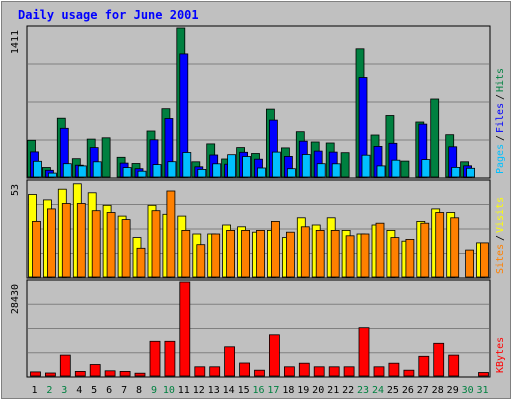 The image size is (512, 400). I want to click on x-tick-label-day-27: 27, so click(423, 390).